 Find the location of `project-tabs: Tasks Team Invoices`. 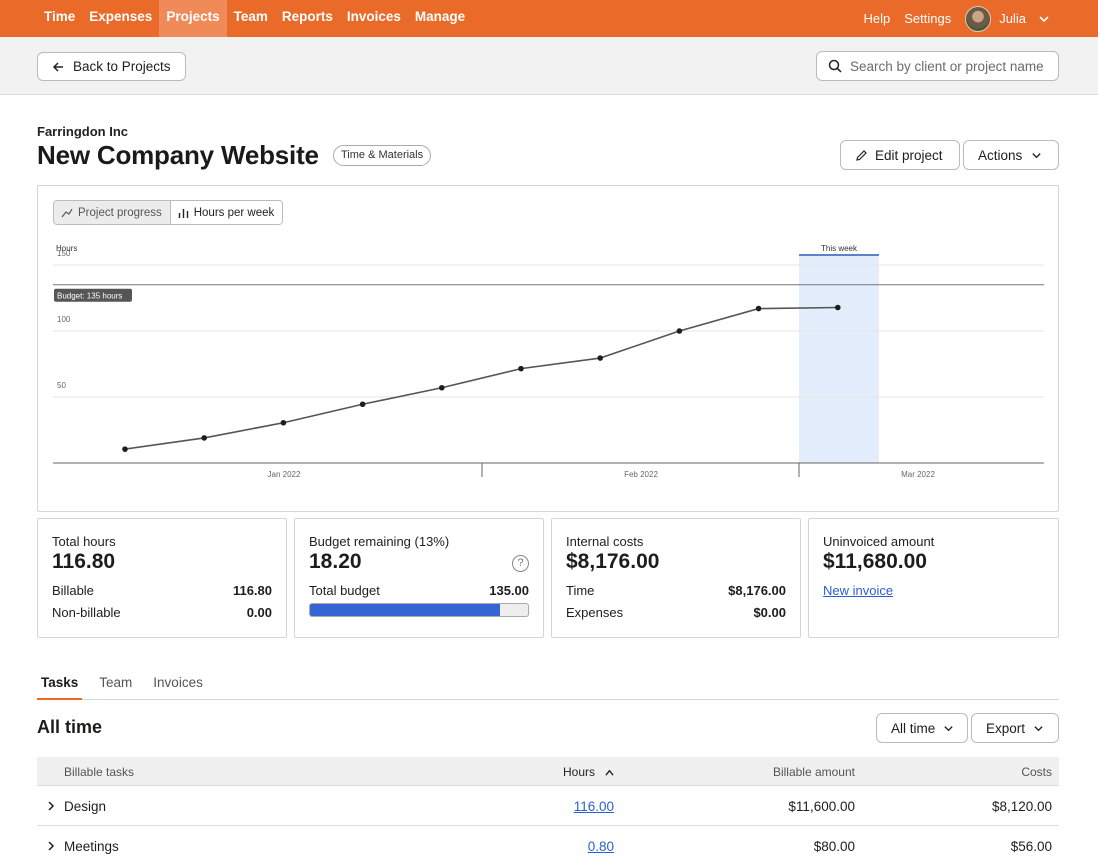

project-tabs: Tasks Team Invoices is located at coordinates (548, 686).